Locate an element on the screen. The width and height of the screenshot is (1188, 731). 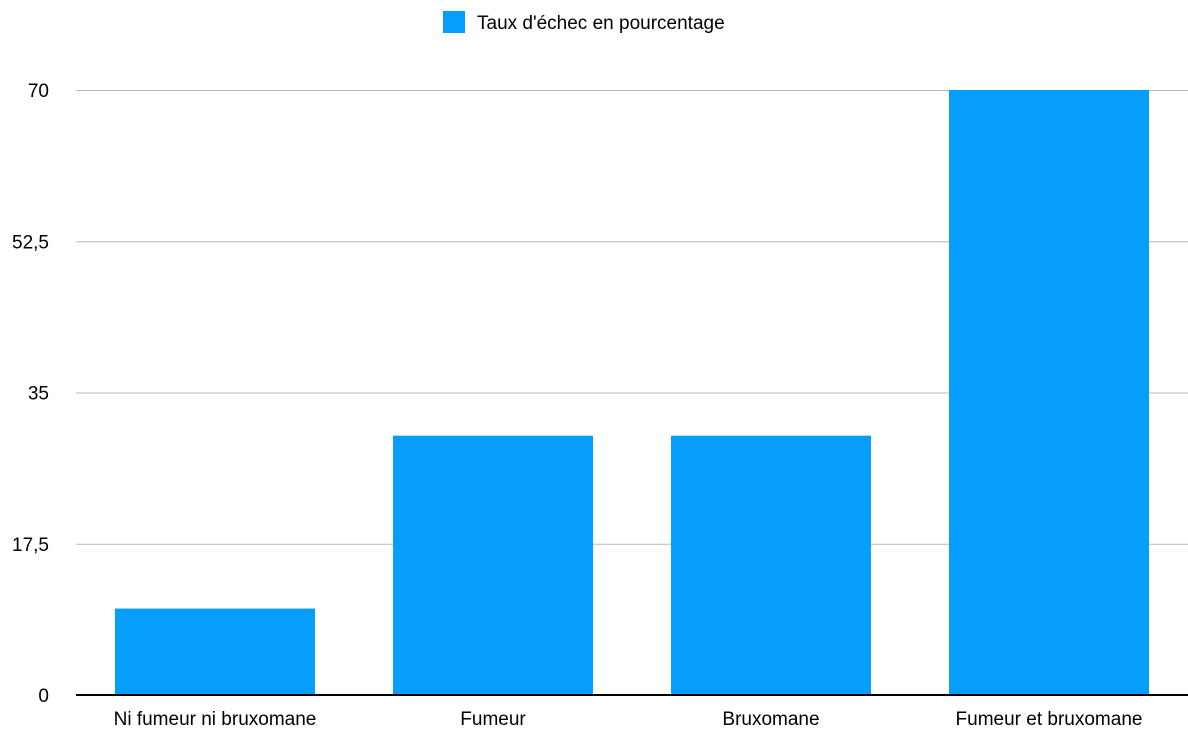
y-tick-label: 17,5 is located at coordinates (30, 545).